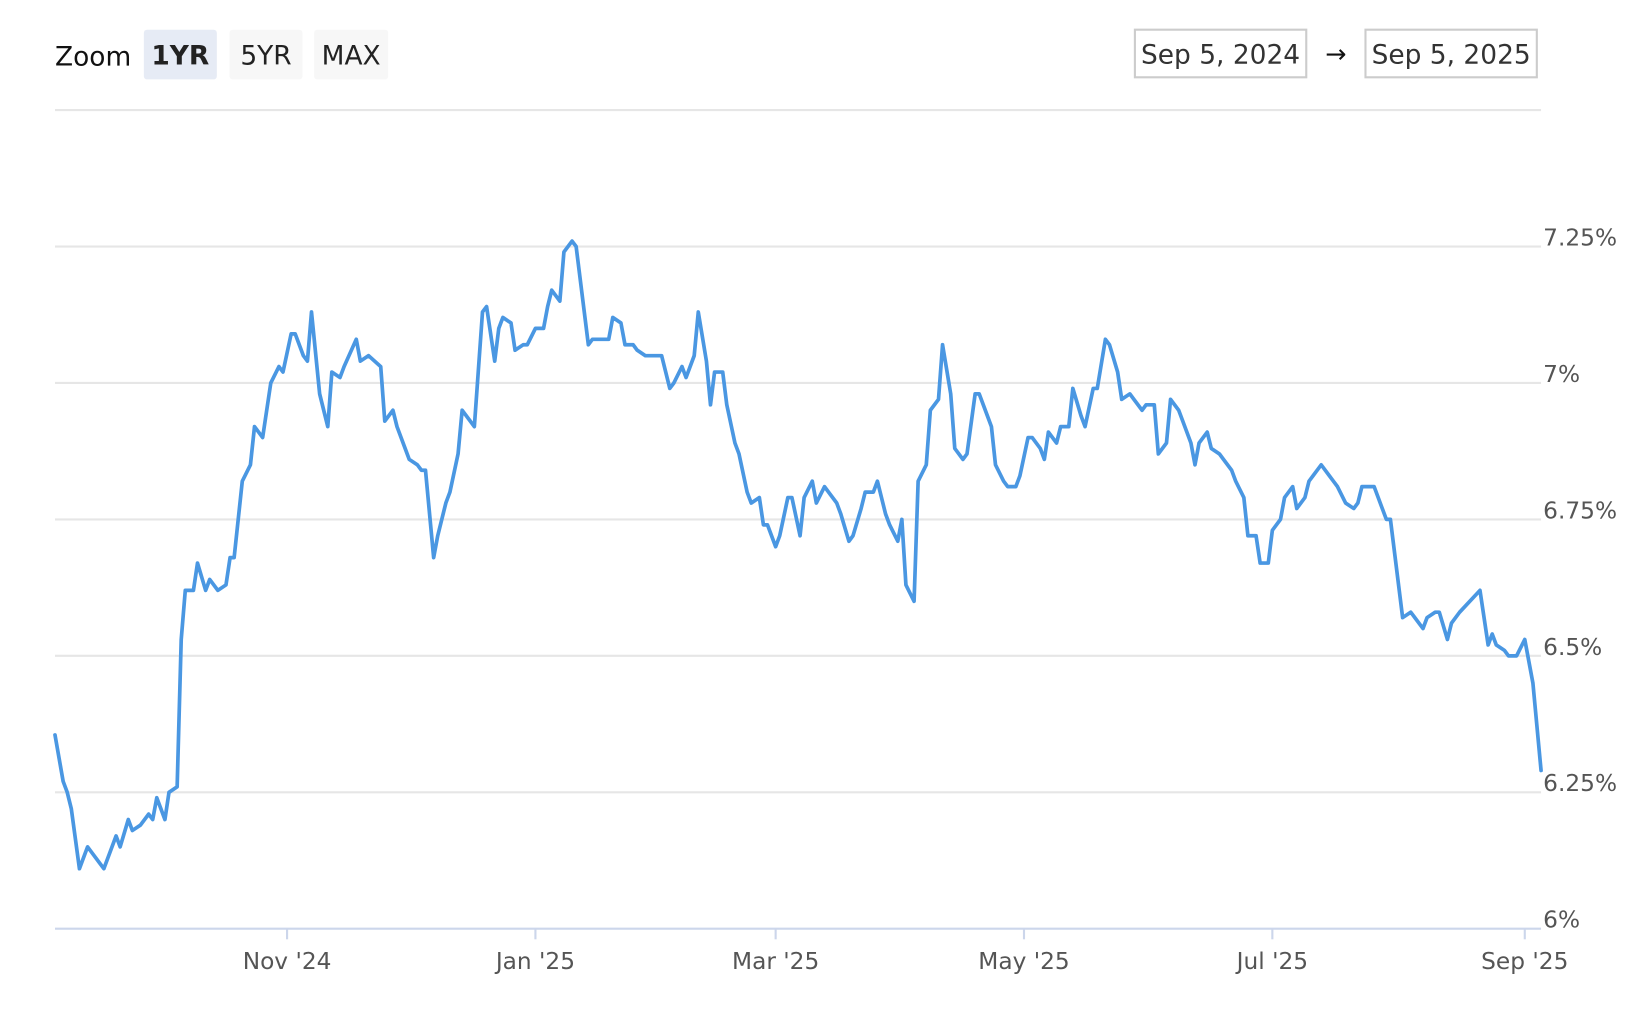 Image resolution: width=1650 pixels, height=1024 pixels. I want to click on y-tick-label: 7%, so click(1561, 374).